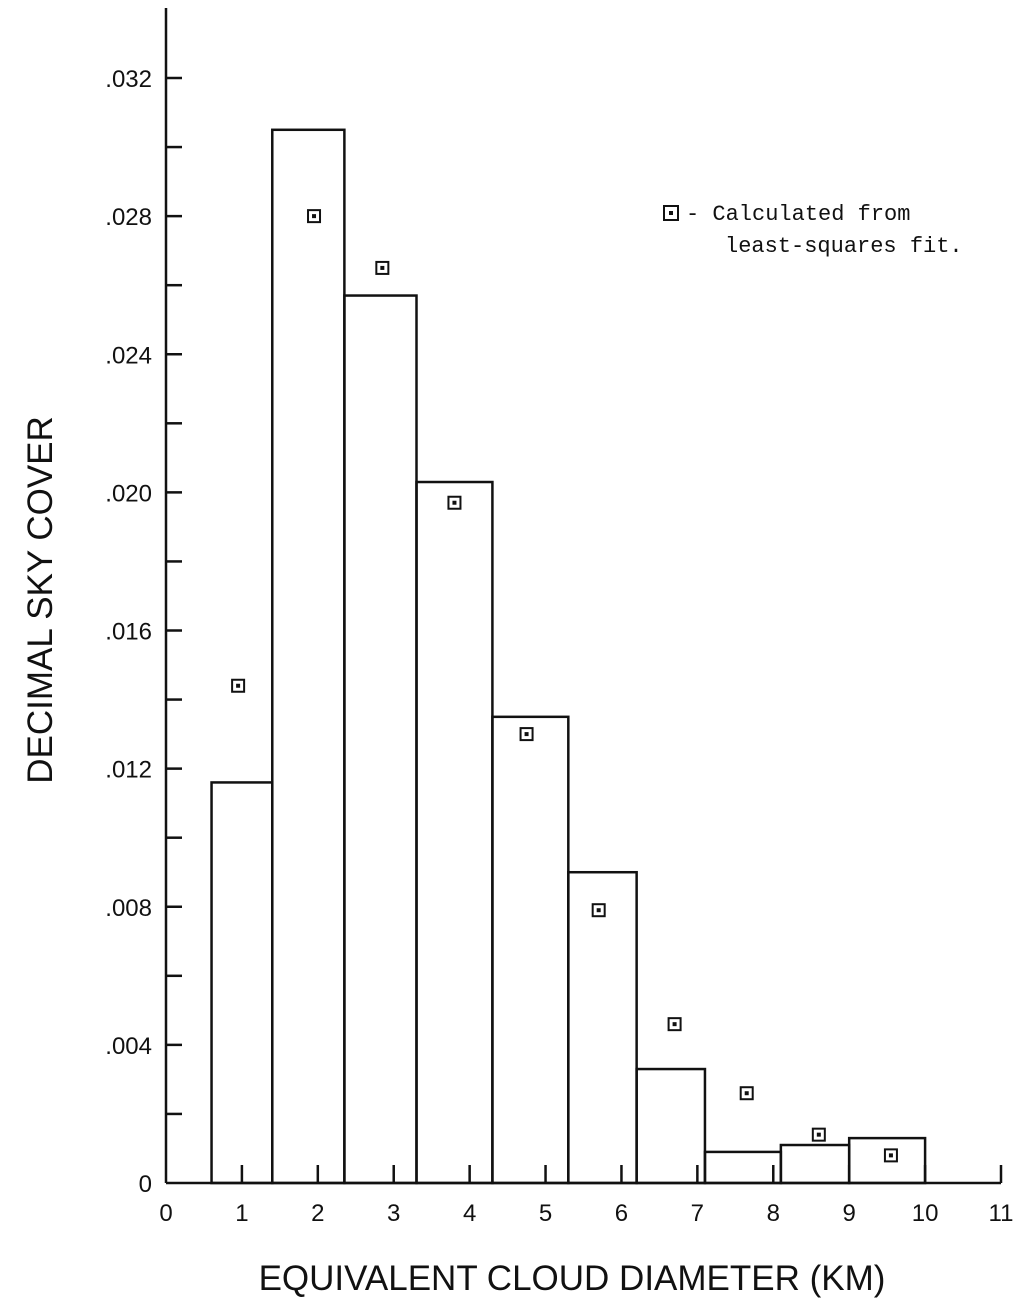 This screenshot has width=1015, height=1305. What do you see at coordinates (128, 1046) in the screenshot?
I see `y-tick-label: .004` at bounding box center [128, 1046].